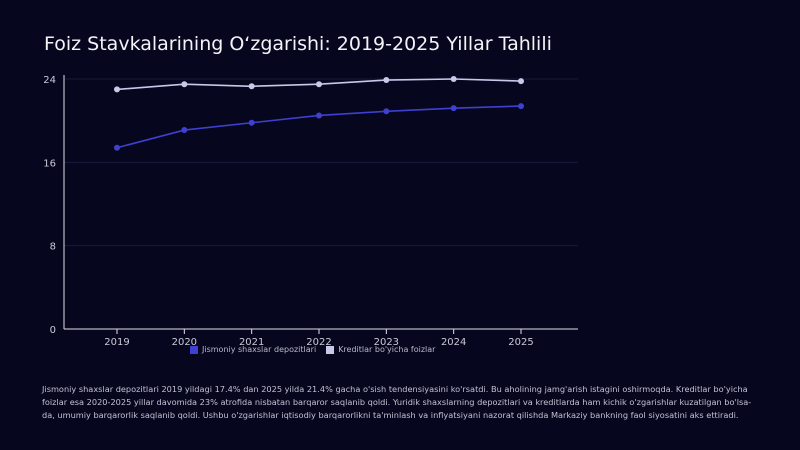 This screenshot has width=800, height=450. I want to click on legend-item-deposits: Jismoniy shaxslar depozitlari, so click(253, 349).